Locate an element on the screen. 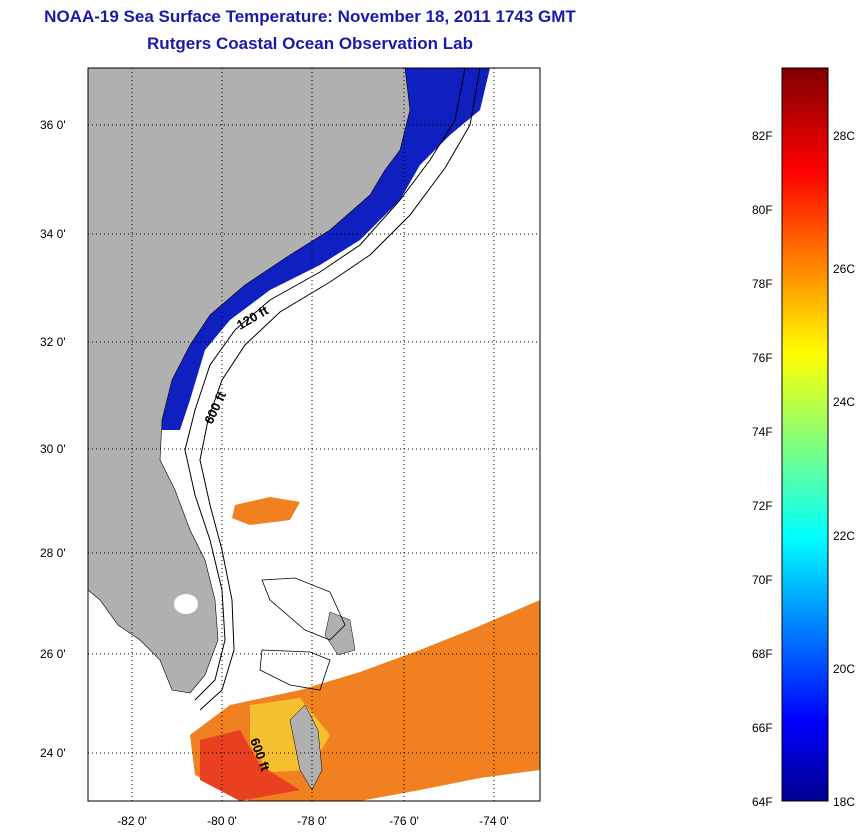  lat-label: 26 0' is located at coordinates (53, 654).